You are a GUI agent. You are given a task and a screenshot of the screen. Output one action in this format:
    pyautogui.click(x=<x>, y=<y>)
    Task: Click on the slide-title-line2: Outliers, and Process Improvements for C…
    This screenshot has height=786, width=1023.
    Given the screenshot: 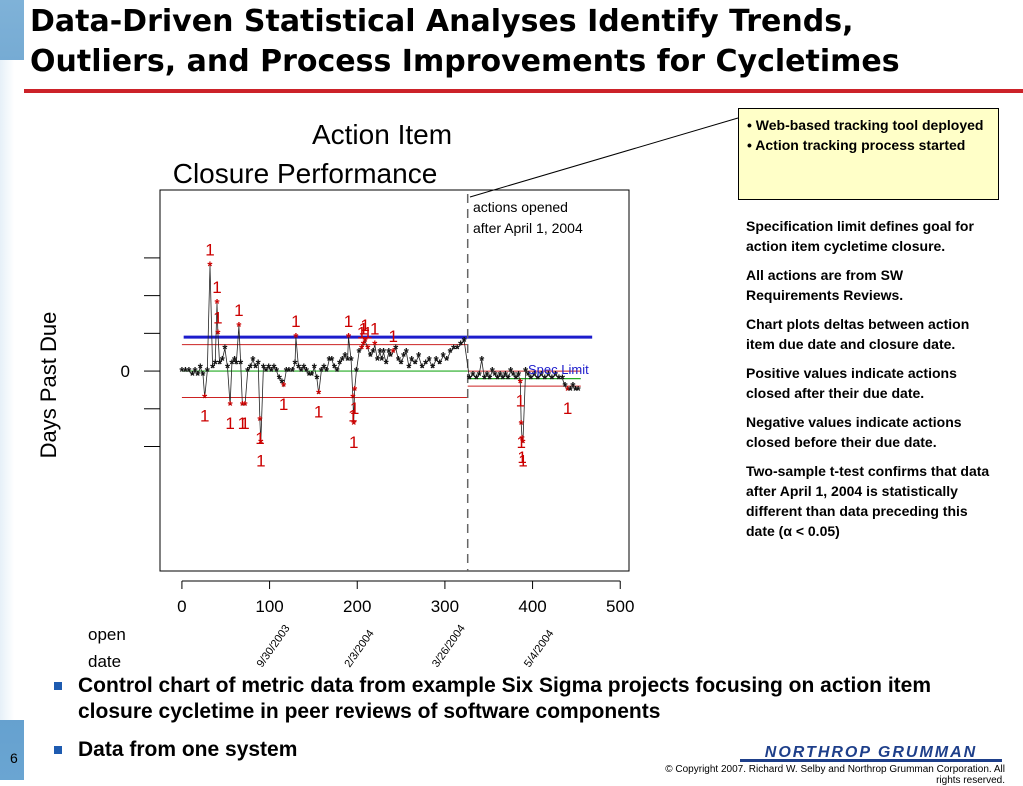 What is the action you would take?
    pyautogui.click(x=465, y=61)
    